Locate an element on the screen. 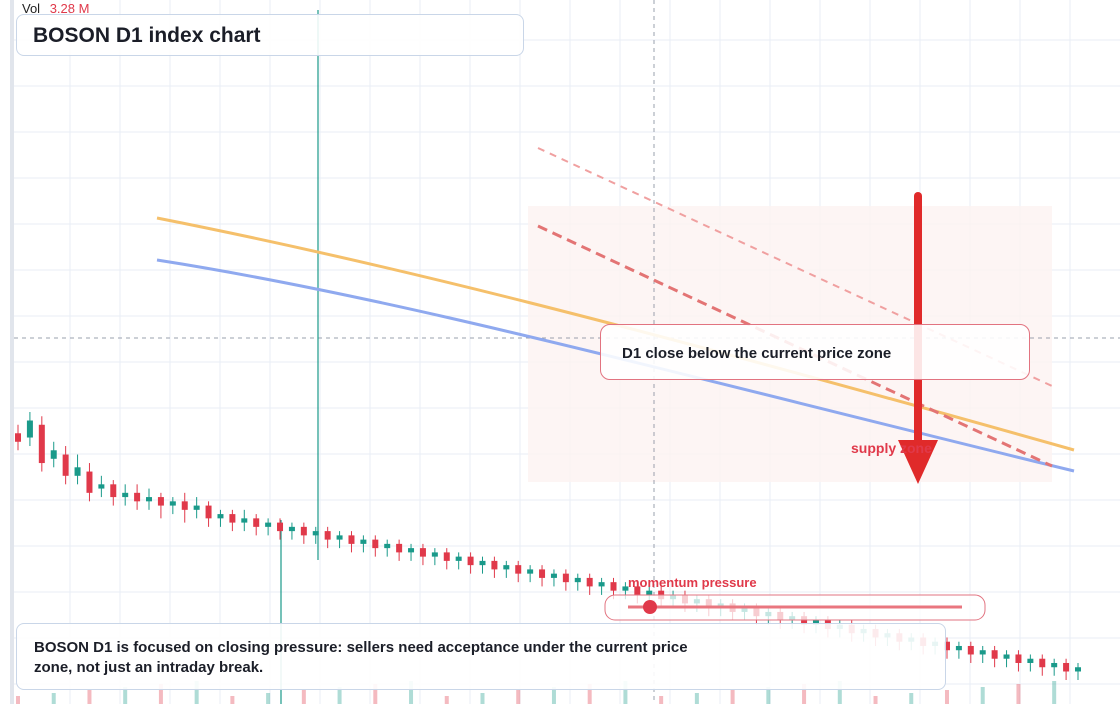  vol-value: 3.28 M is located at coordinates (69, 8).